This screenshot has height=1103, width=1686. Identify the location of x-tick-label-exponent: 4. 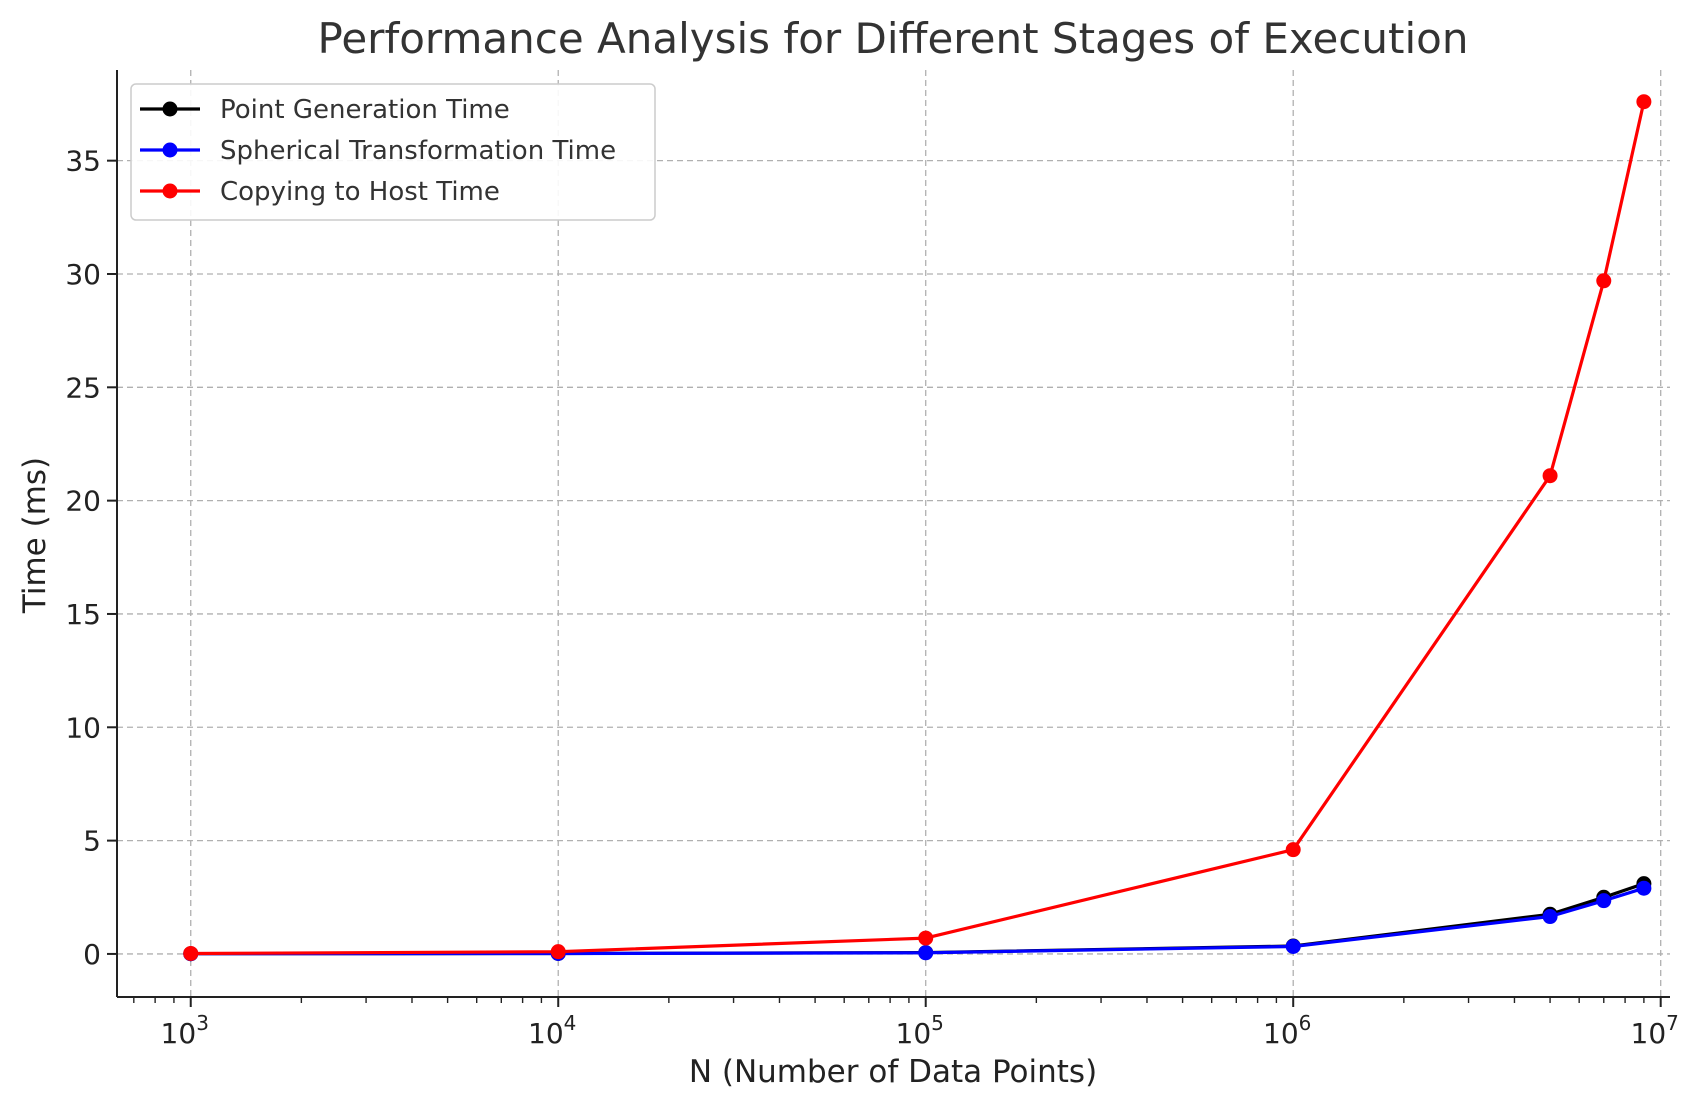
(570, 1023).